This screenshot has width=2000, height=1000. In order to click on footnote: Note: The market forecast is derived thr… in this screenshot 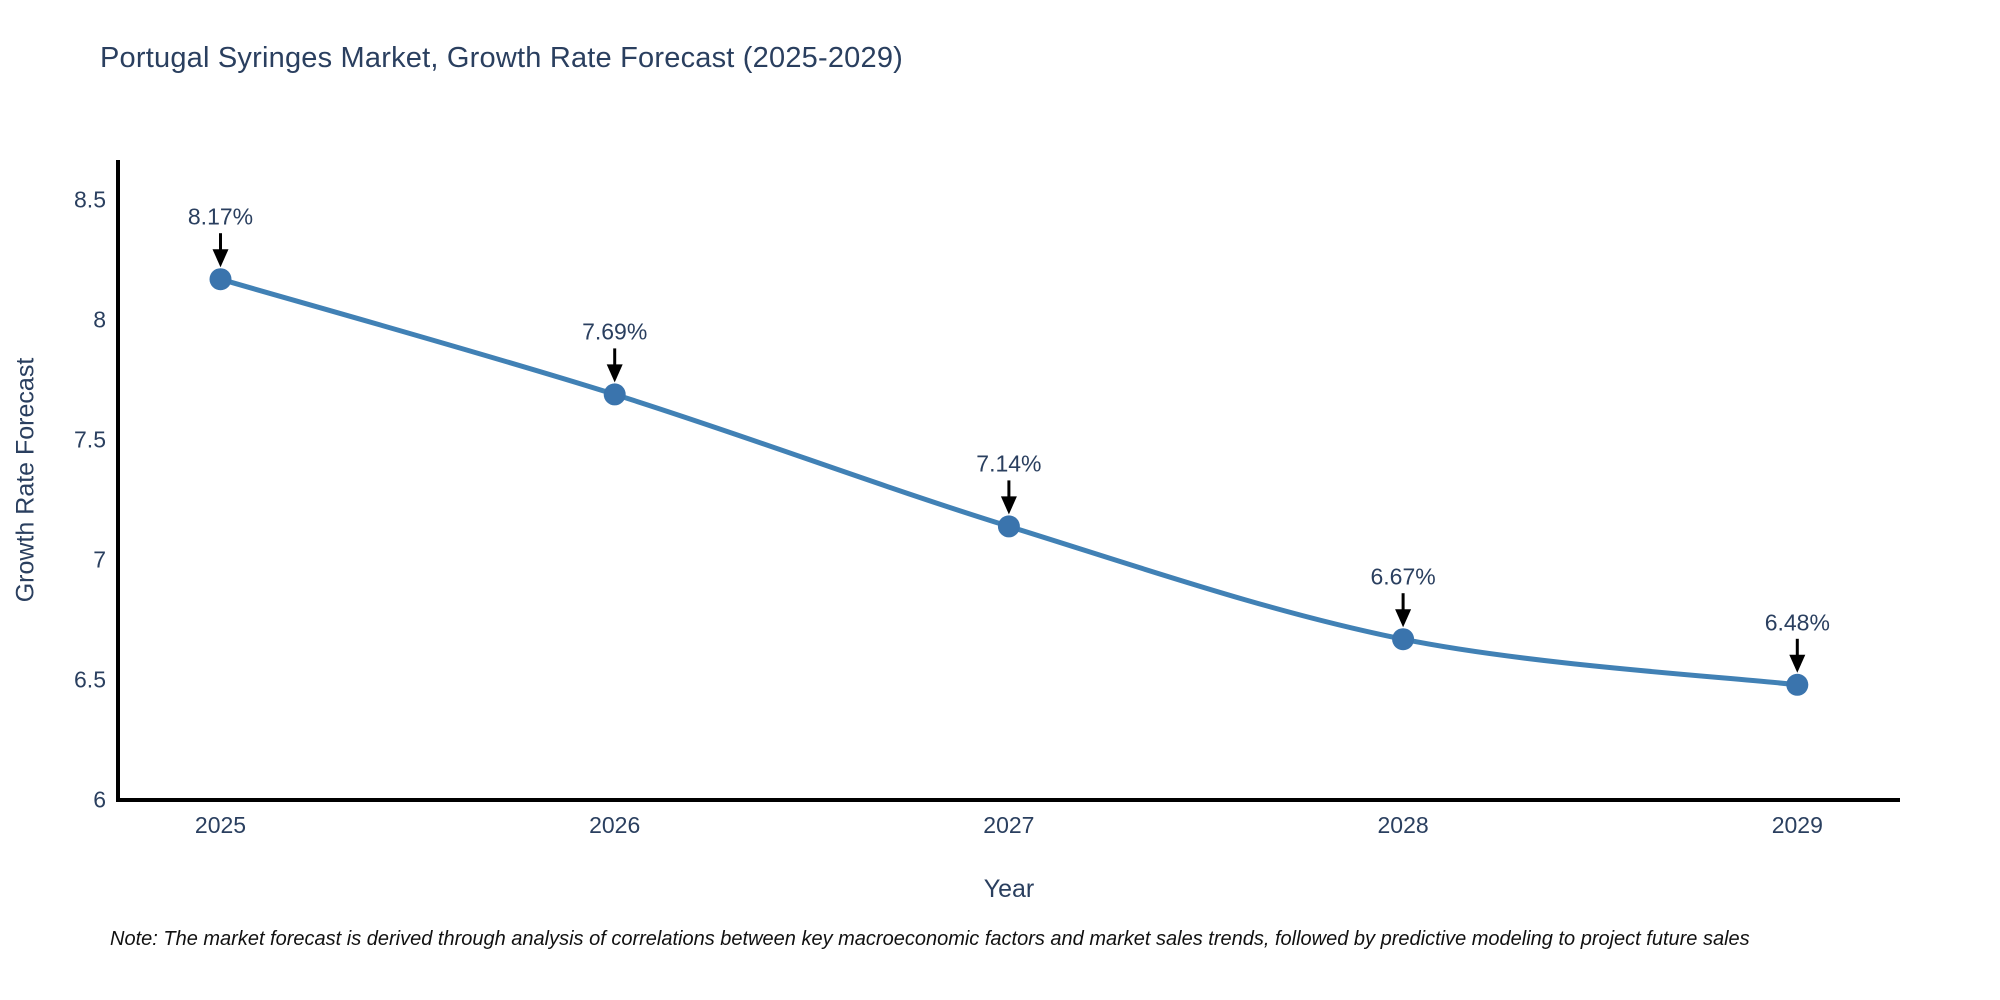, I will do `click(930, 939)`.